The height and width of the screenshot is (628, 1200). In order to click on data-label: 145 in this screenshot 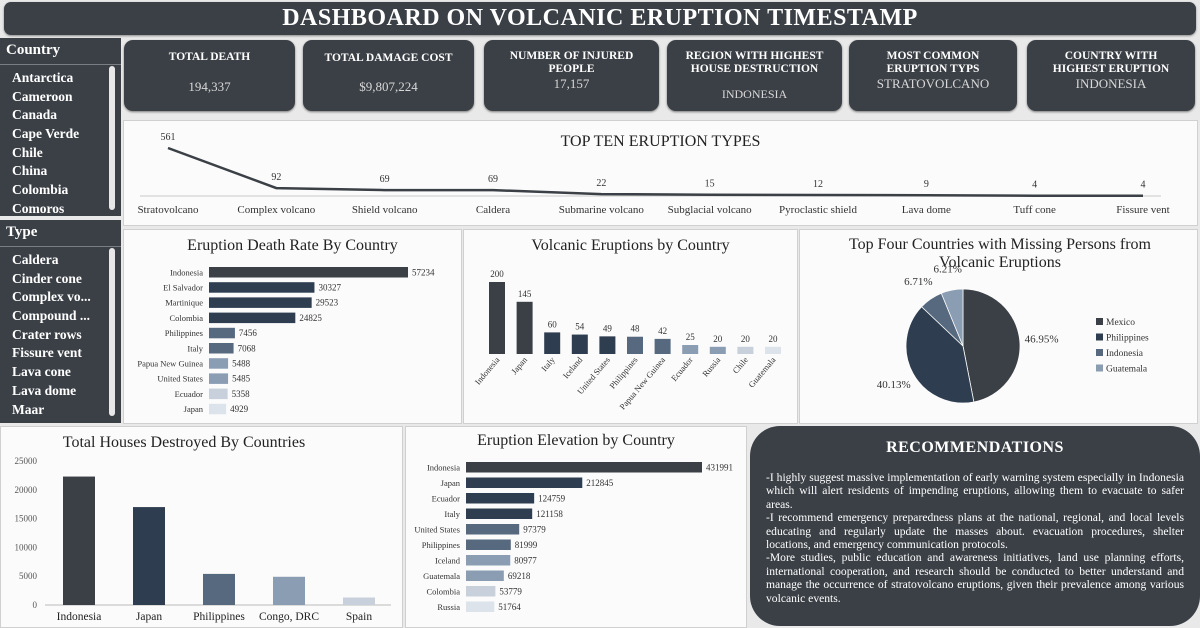, I will do `click(525, 294)`.